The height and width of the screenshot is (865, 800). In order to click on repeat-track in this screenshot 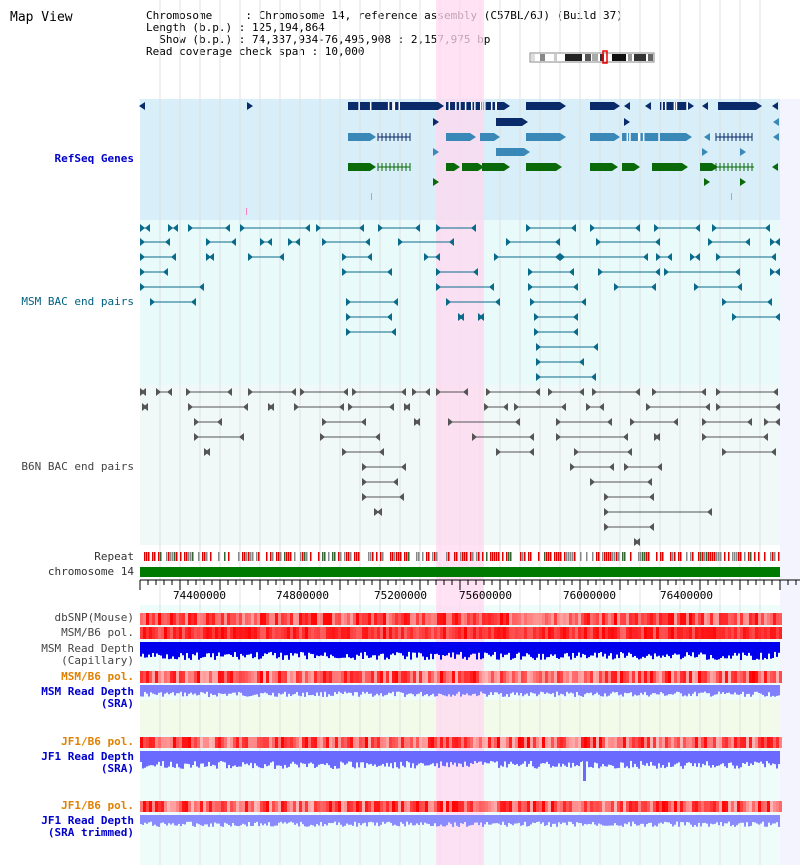, I will do `click(462, 556)`.